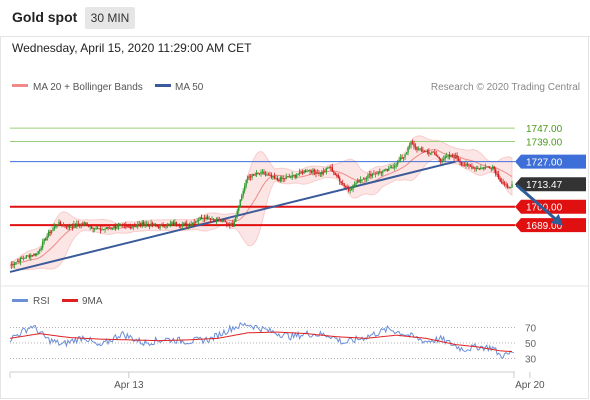 This screenshot has width=590, height=400. I want to click on level-label-1689.00: 1689.00, so click(544, 226).